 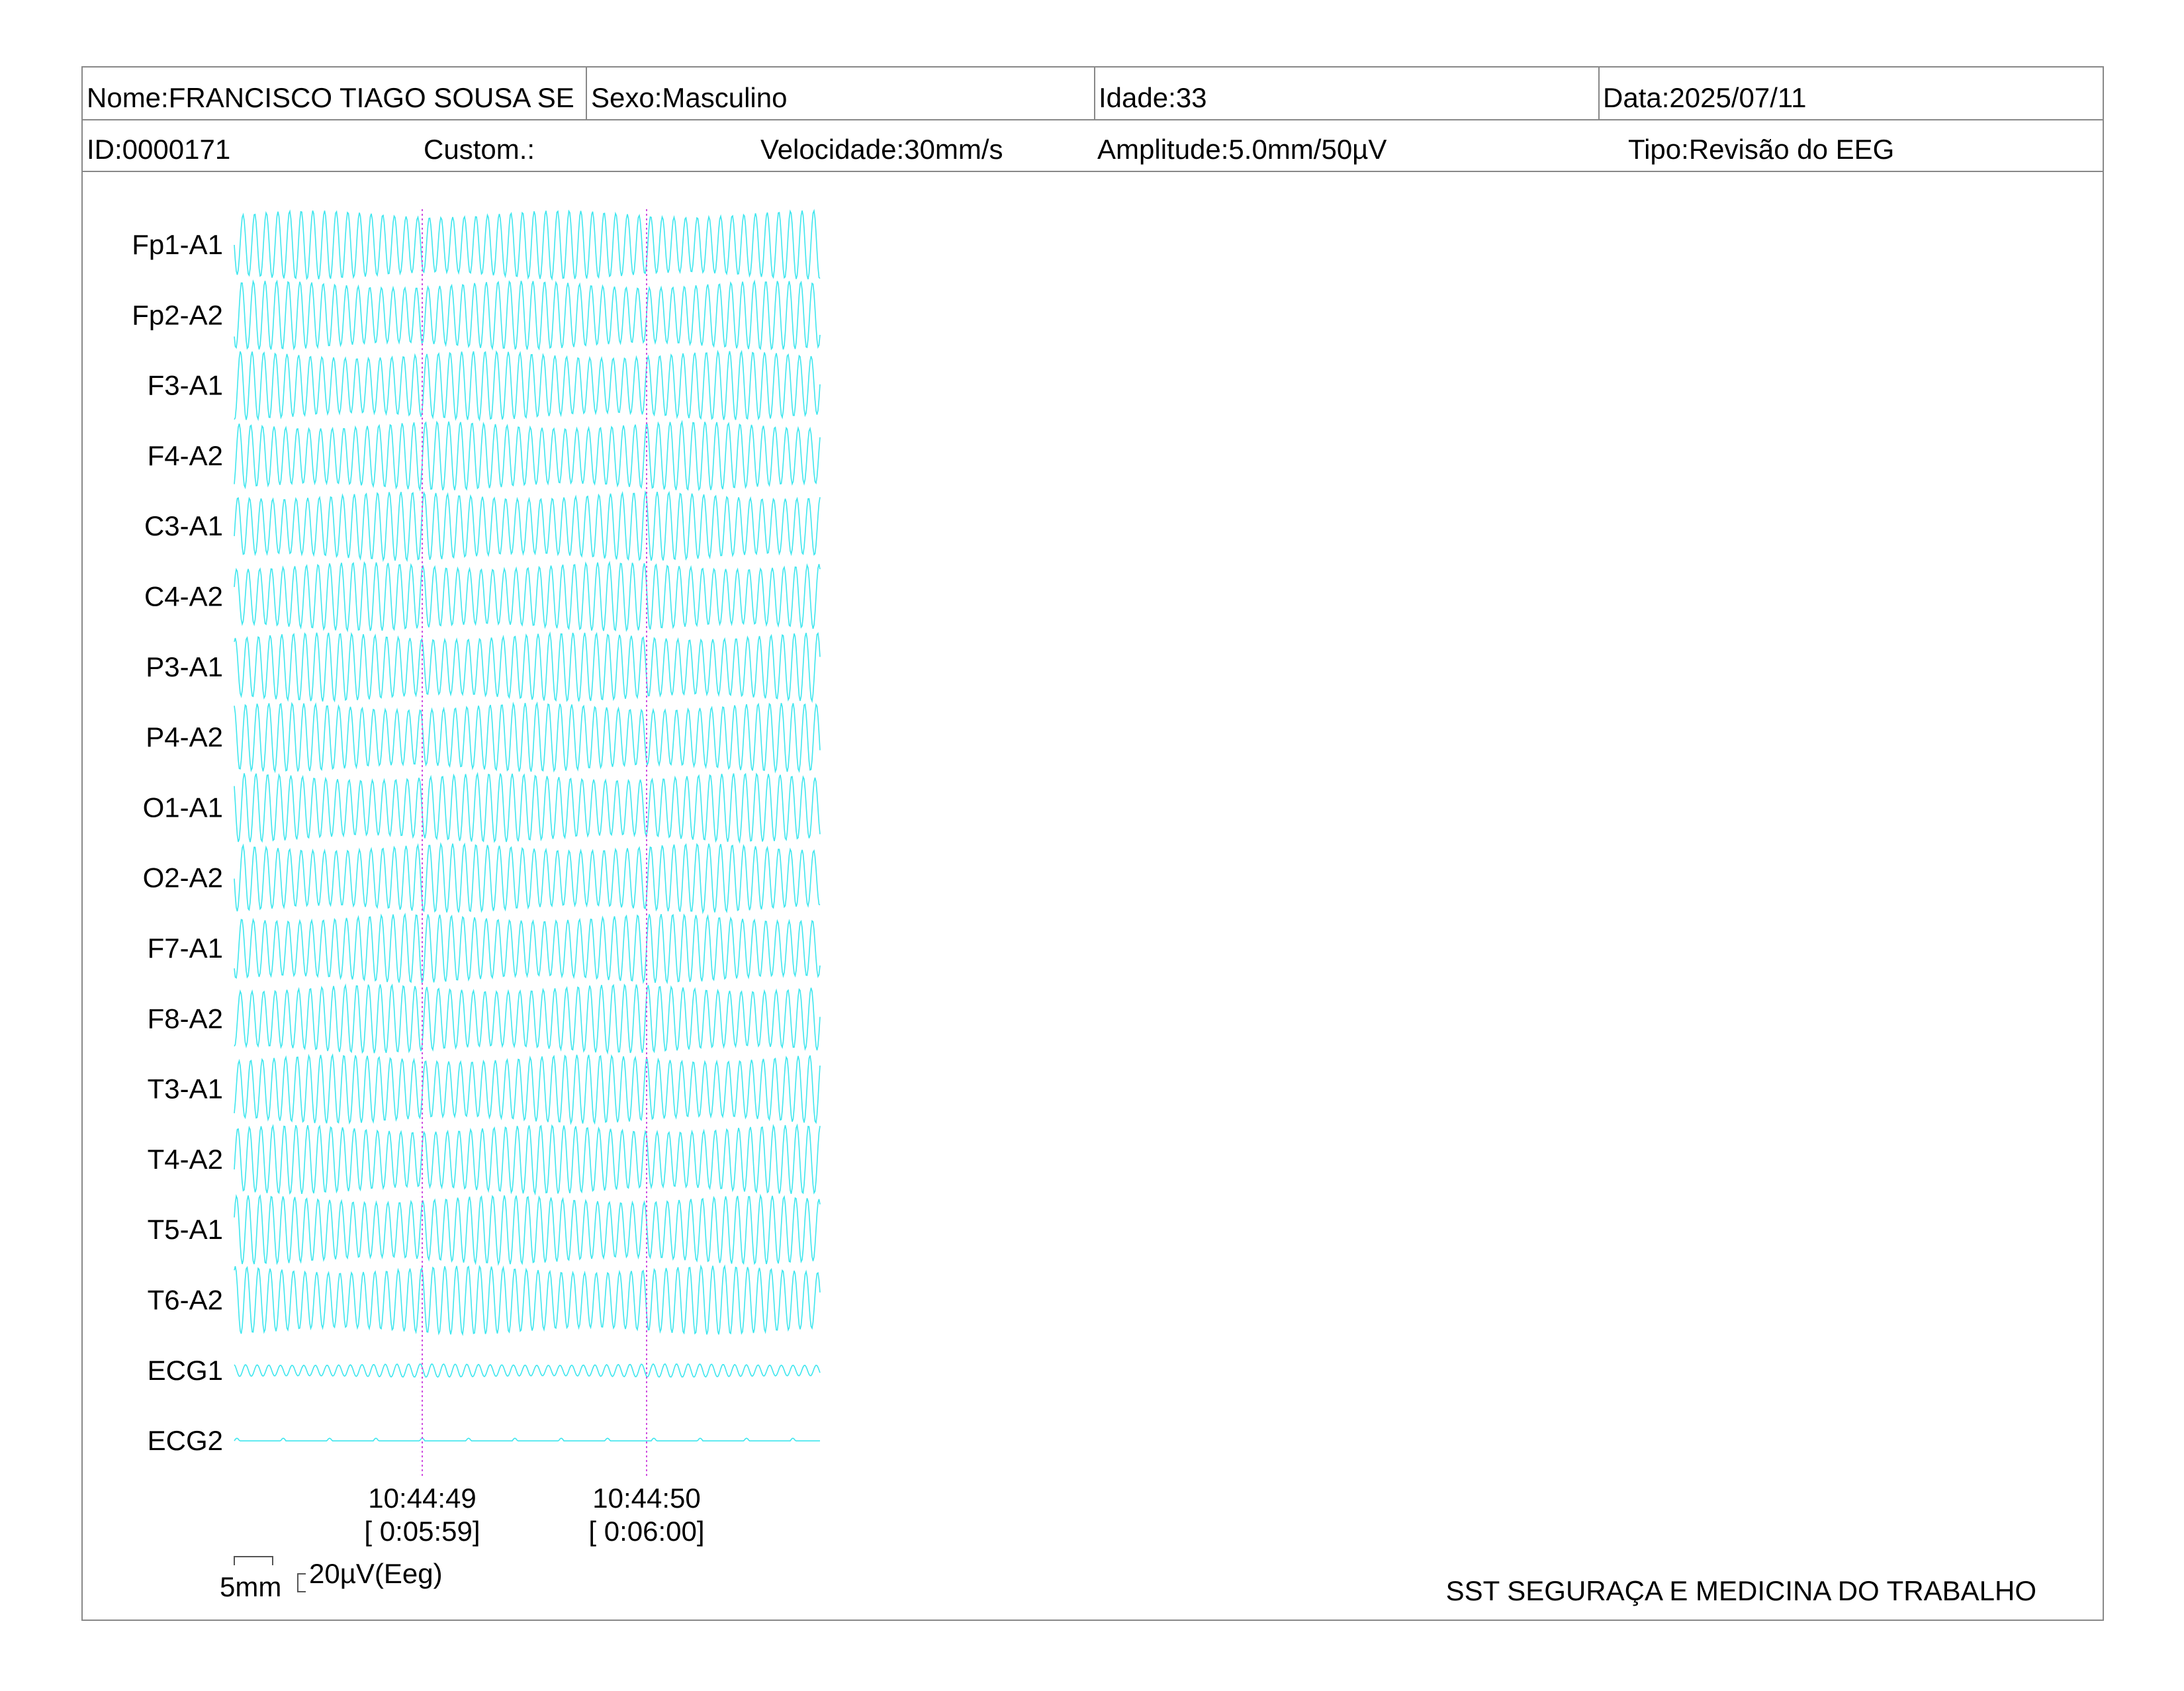 I want to click on custom-field: Custom.:, so click(x=479, y=149).